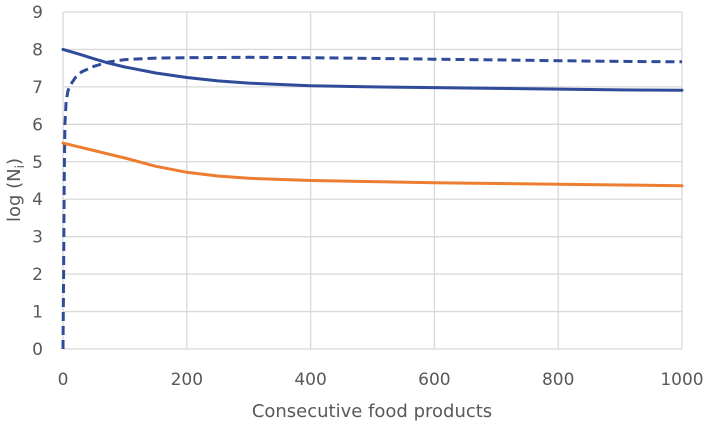  What do you see at coordinates (37, 163) in the screenshot?
I see `y-tick-label: 5` at bounding box center [37, 163].